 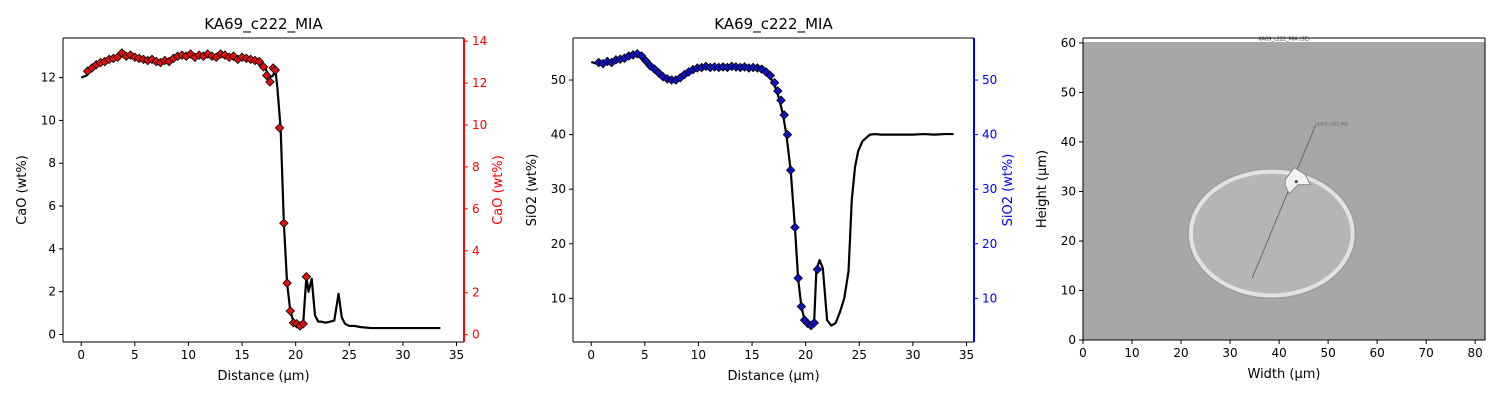 I want to click on right-y-tick-label: 14, so click(x=479, y=41).